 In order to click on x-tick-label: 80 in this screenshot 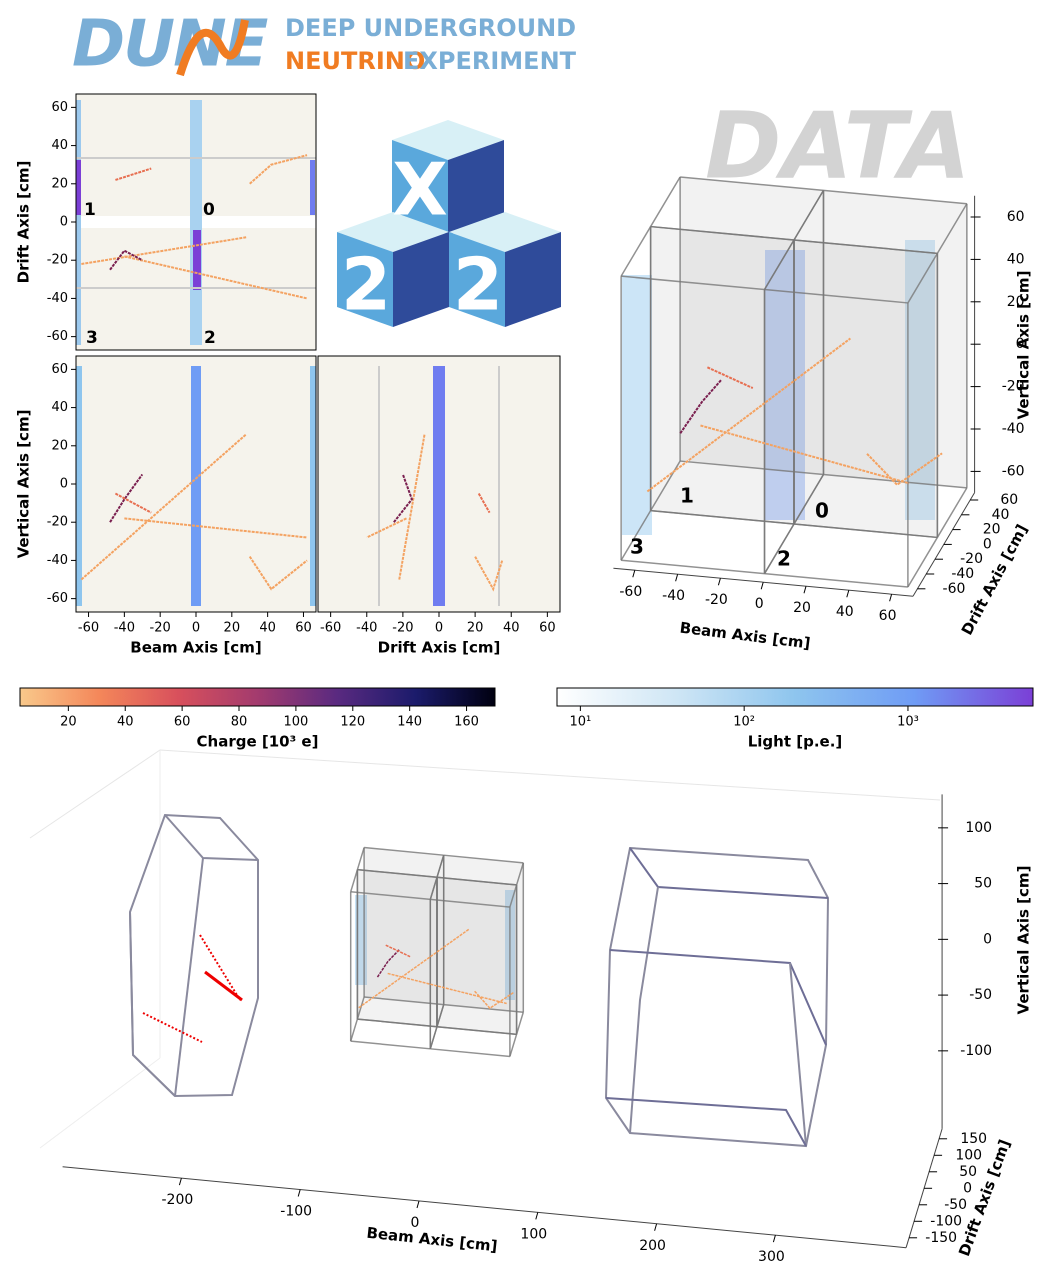, I will do `click(239, 722)`.